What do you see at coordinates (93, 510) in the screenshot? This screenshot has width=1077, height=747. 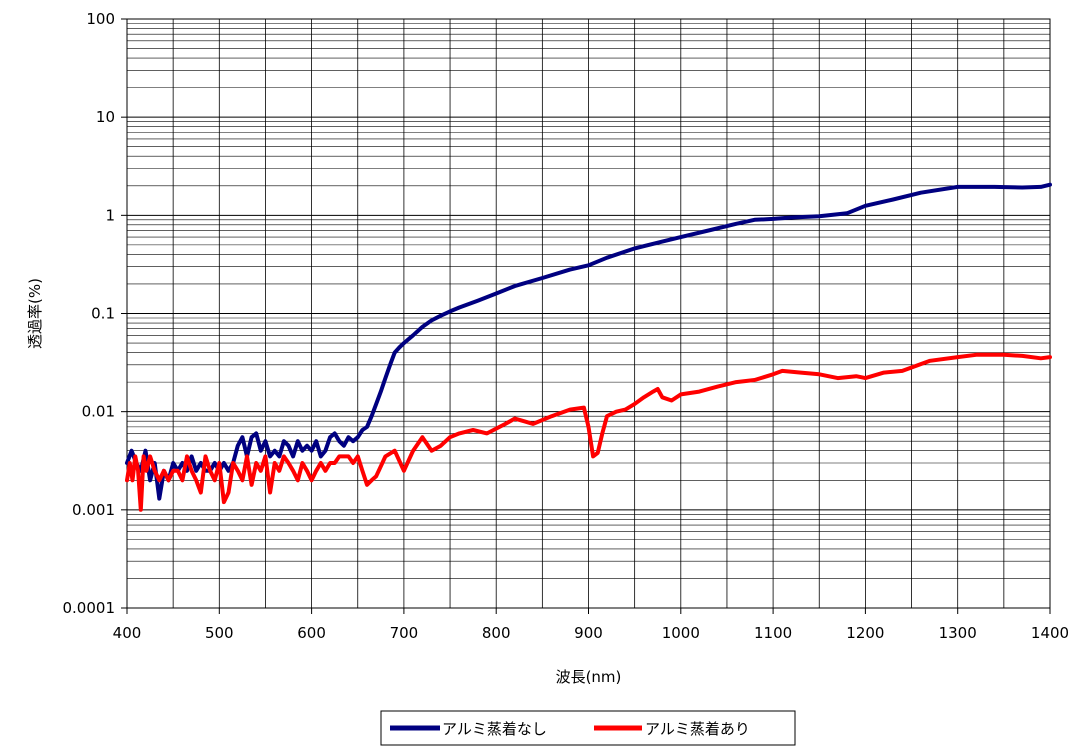 I see `y-tick-label: 0.001` at bounding box center [93, 510].